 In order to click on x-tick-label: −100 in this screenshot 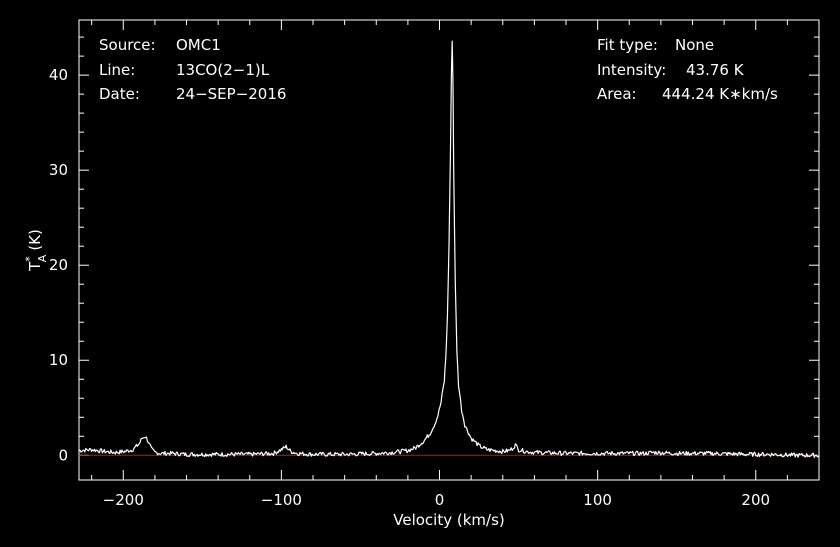, I will do `click(281, 500)`.